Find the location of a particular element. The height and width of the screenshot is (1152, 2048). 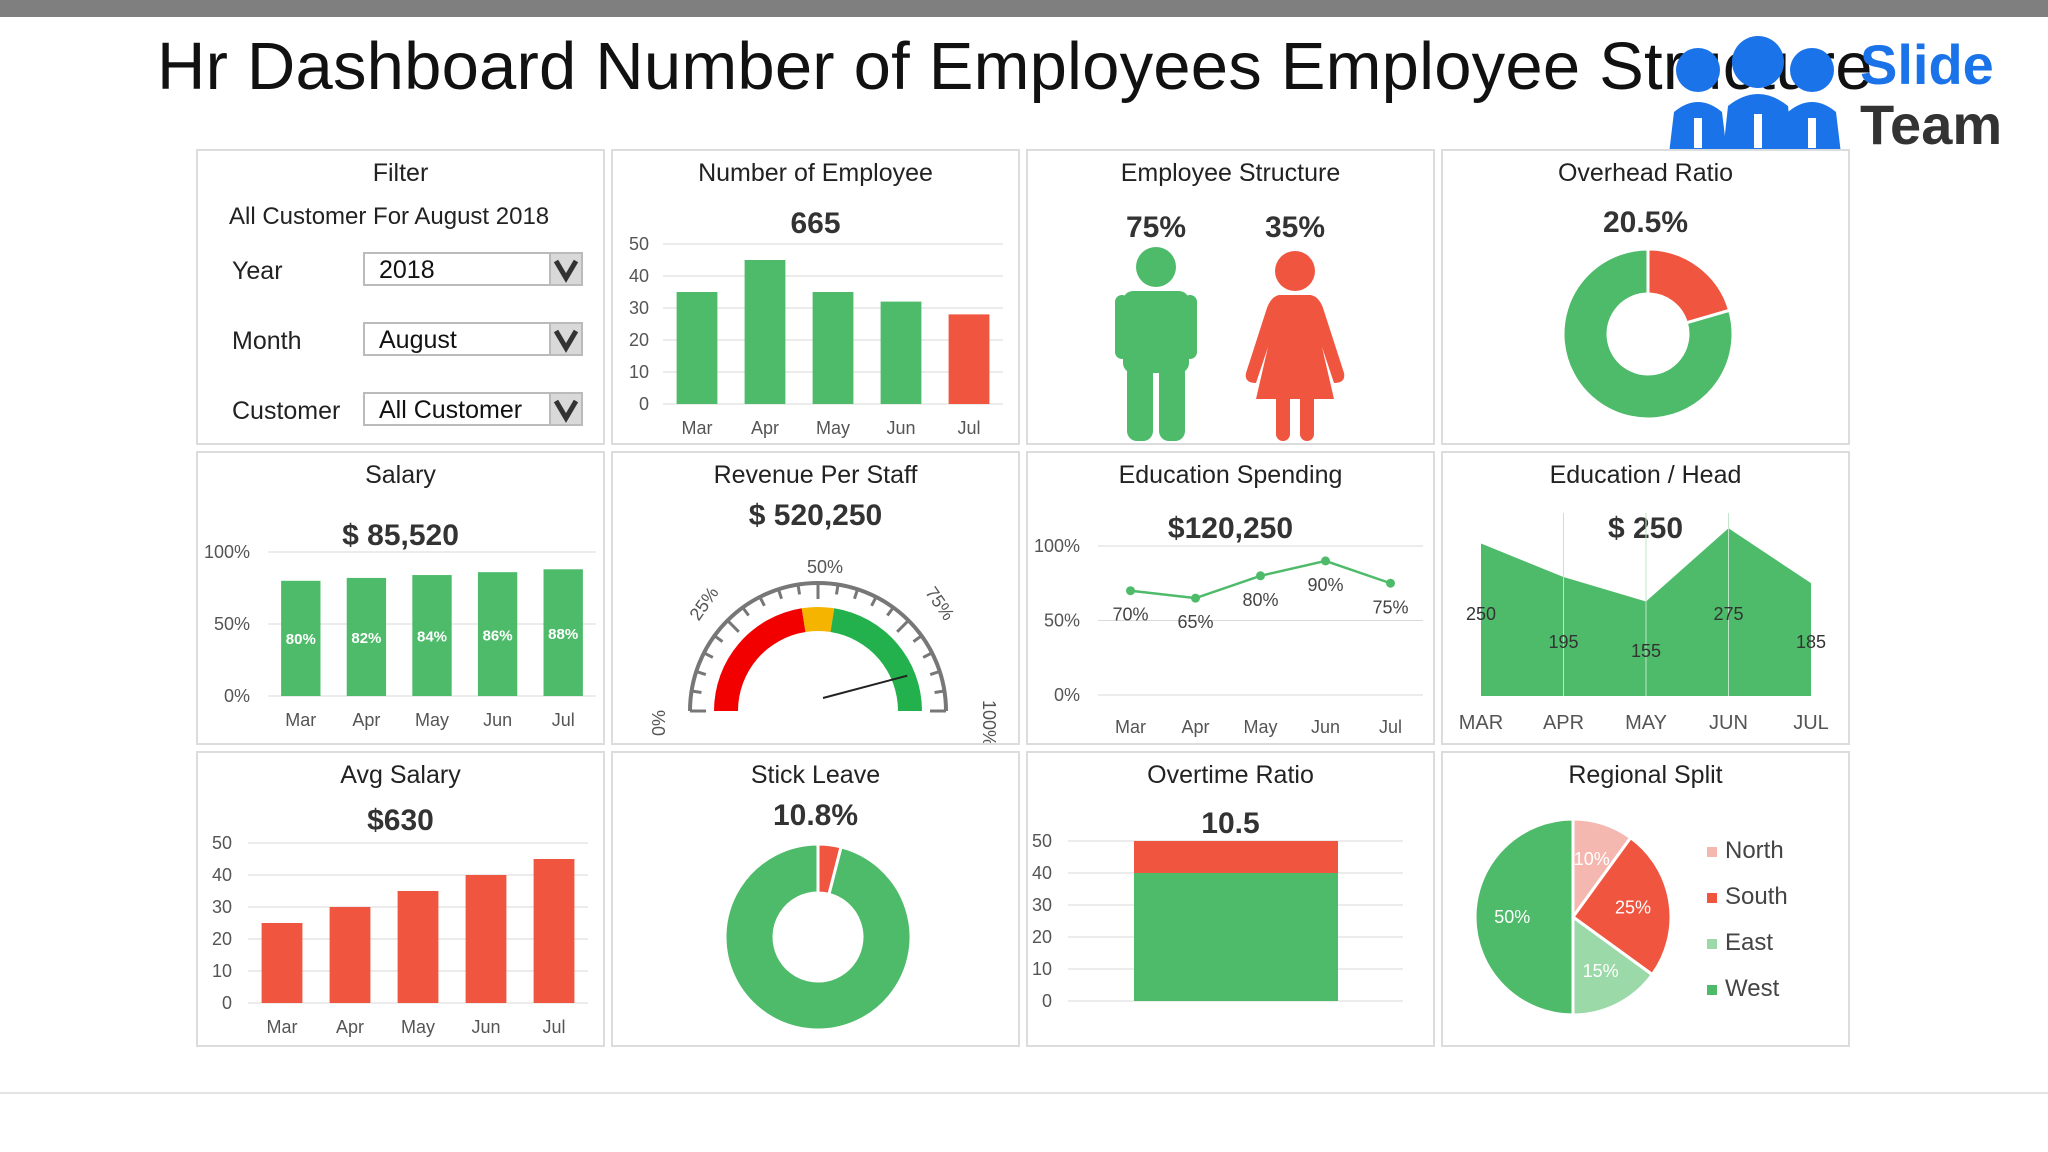

sick-leave-panel: Stick Leave 10.8% is located at coordinates (815, 899).